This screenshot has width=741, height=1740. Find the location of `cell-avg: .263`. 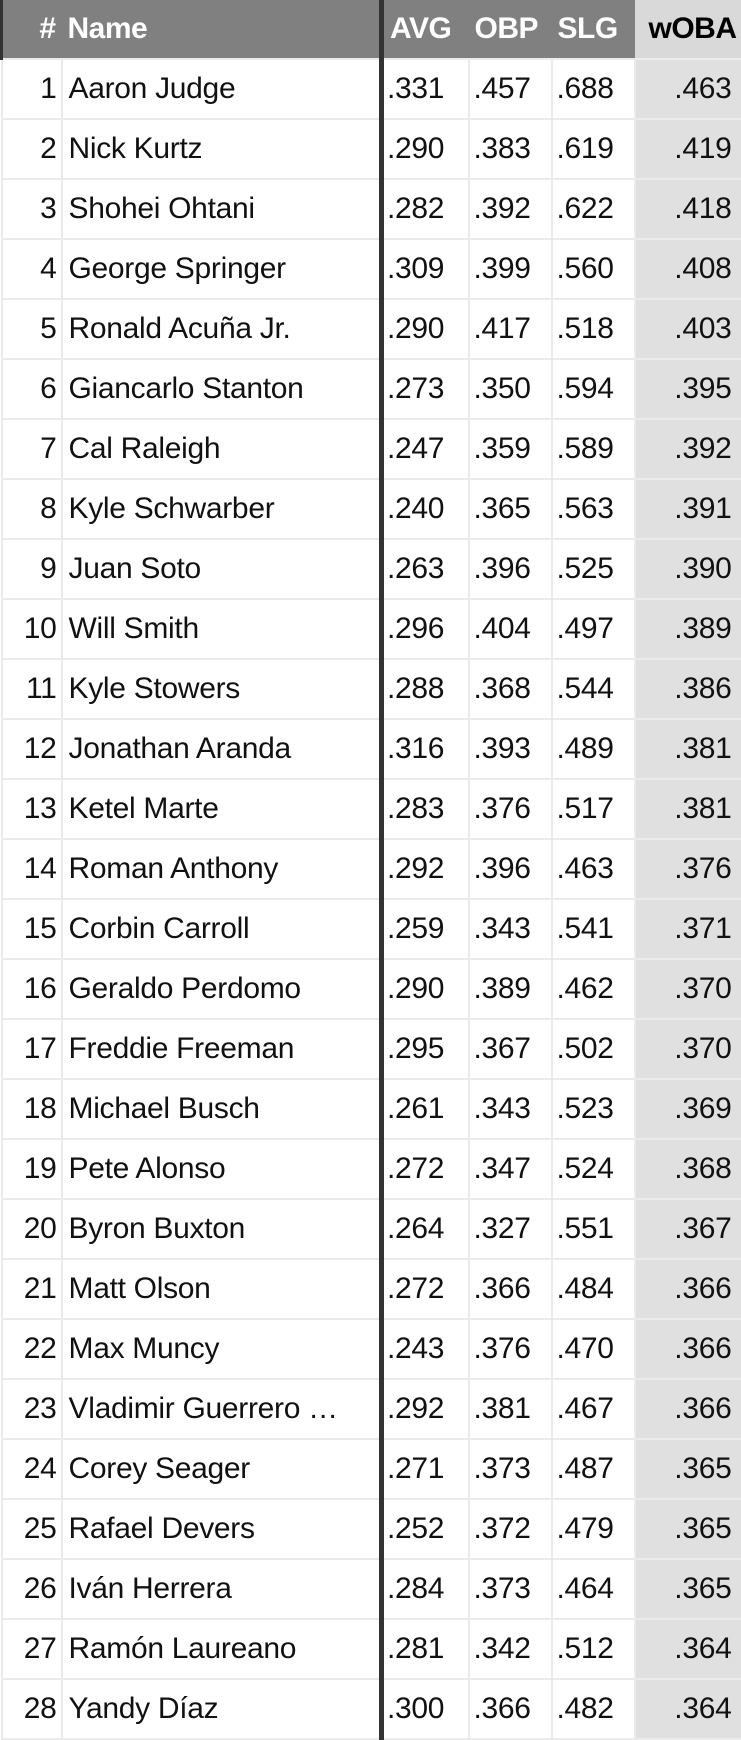

cell-avg: .263 is located at coordinates (425, 569).